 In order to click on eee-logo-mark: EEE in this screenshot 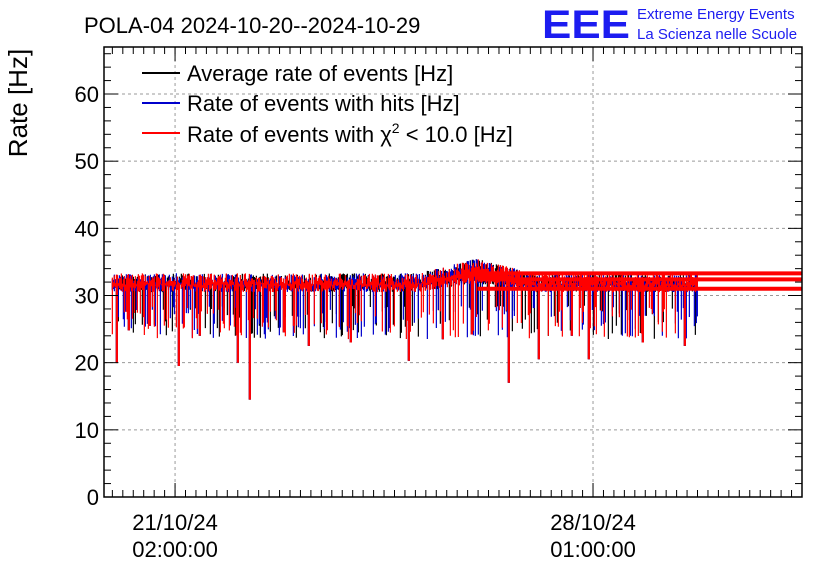, I will do `click(586, 25)`.